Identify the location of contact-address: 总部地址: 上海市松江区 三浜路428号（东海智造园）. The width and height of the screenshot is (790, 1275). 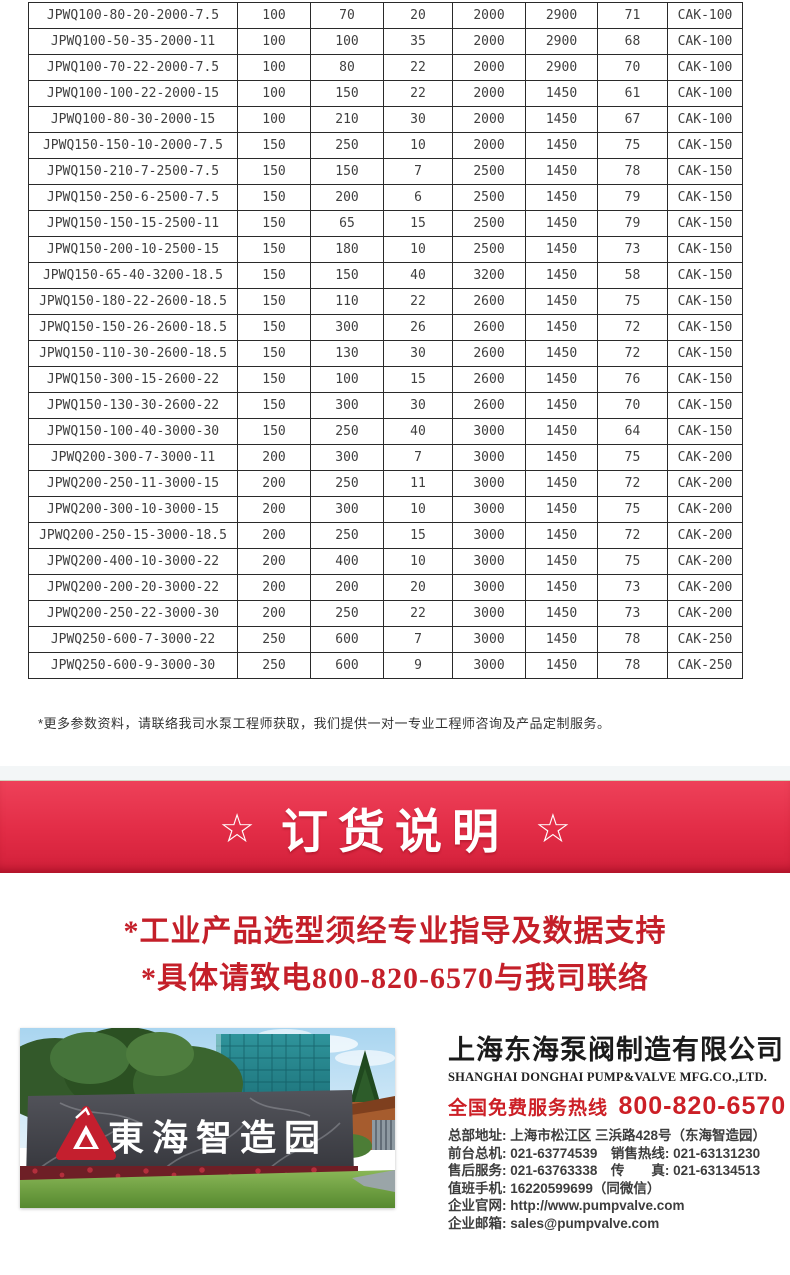
(607, 1135).